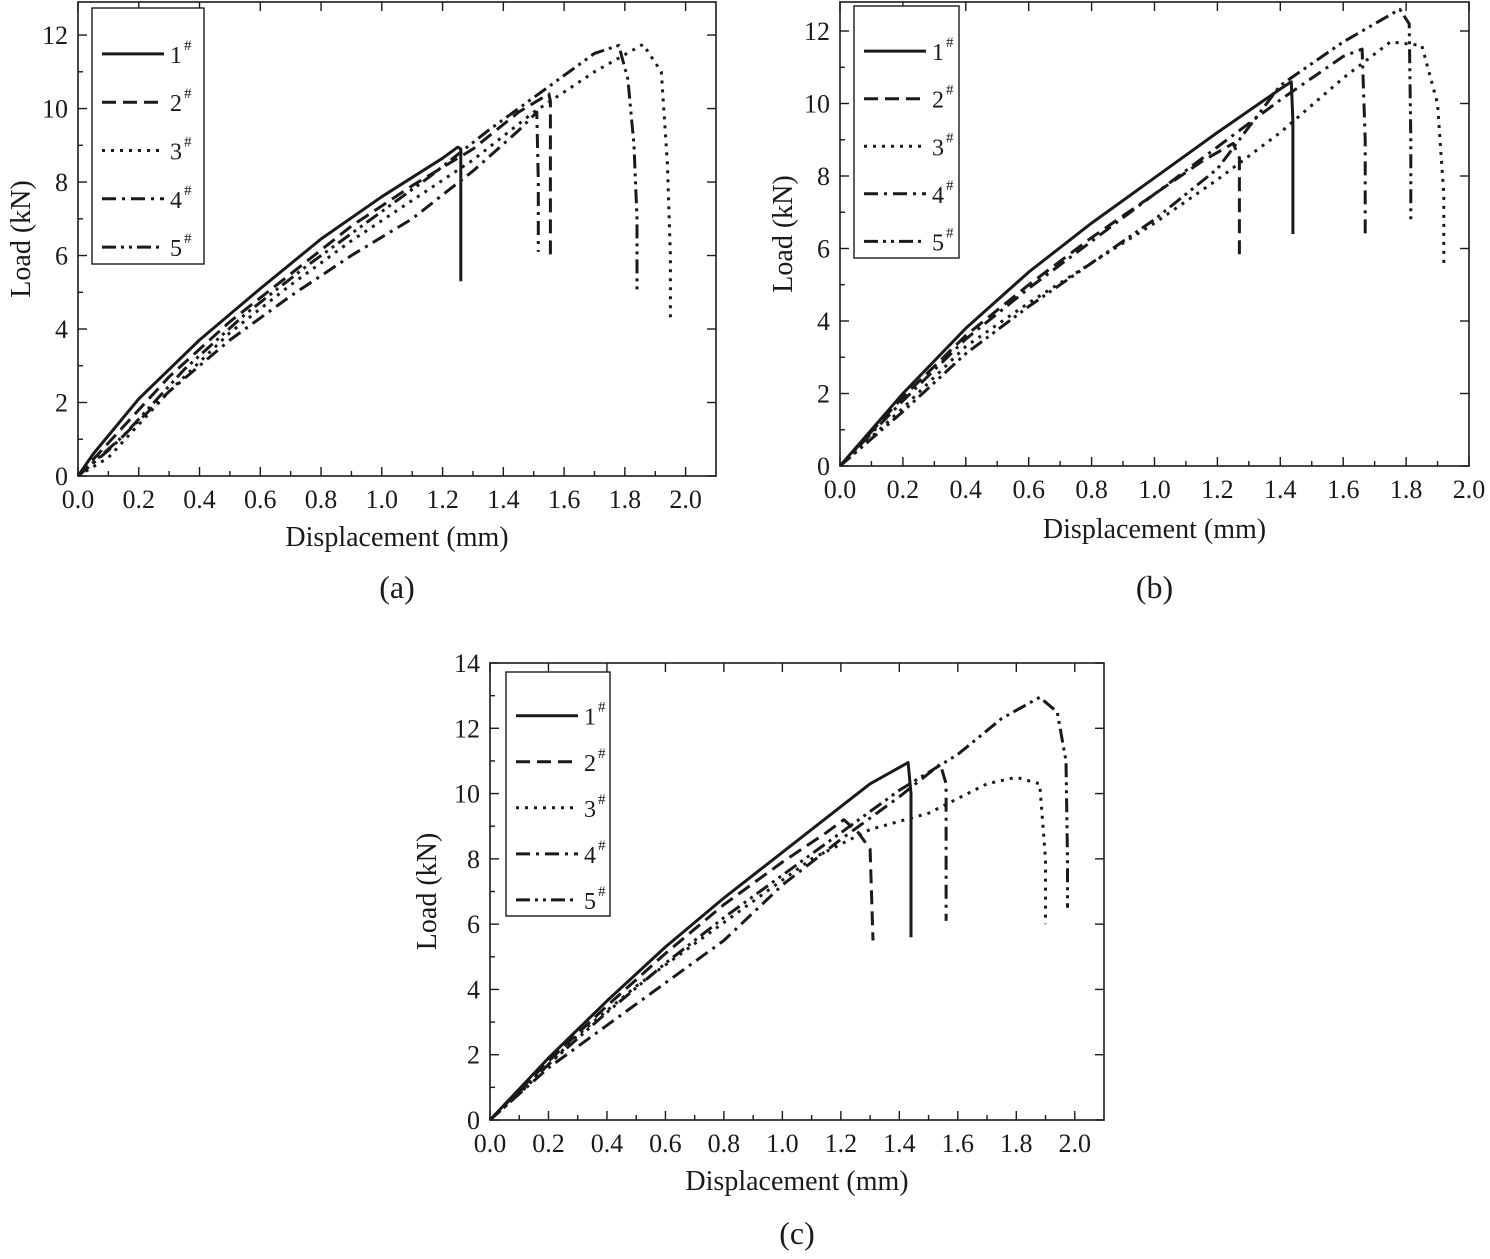  Describe the element at coordinates (397, 587) in the screenshot. I see `panel-label: (a)` at that location.